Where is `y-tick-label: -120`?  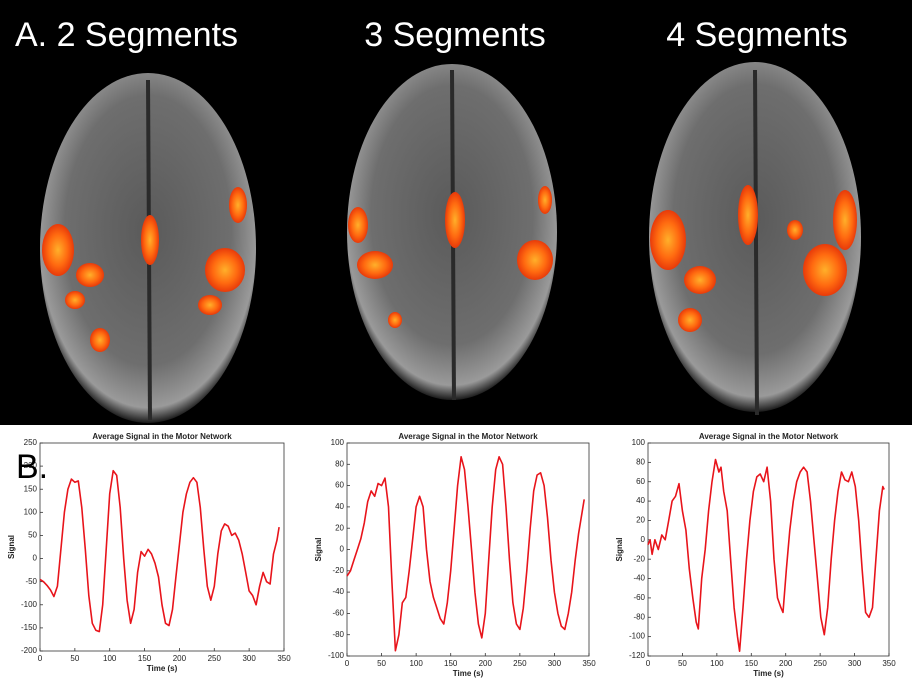
y-tick-label: -120 is located at coordinates (637, 655).